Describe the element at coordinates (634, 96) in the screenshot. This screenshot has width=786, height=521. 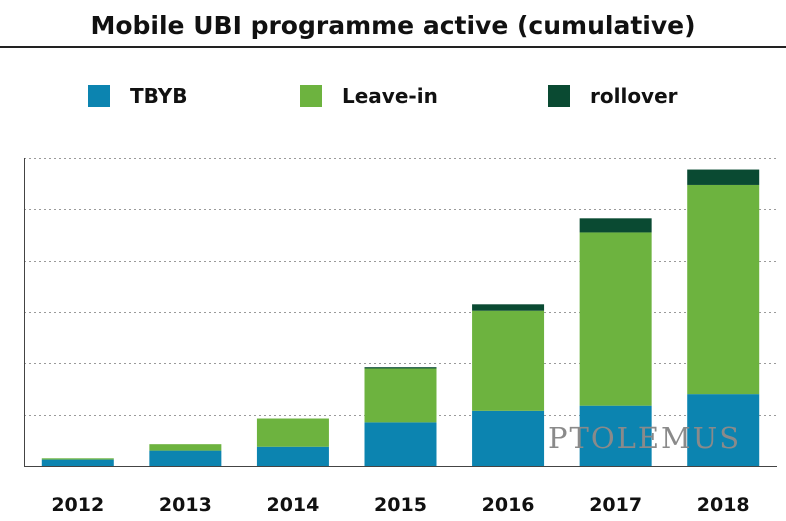
I see `legend-label-rollover: rollover` at that location.